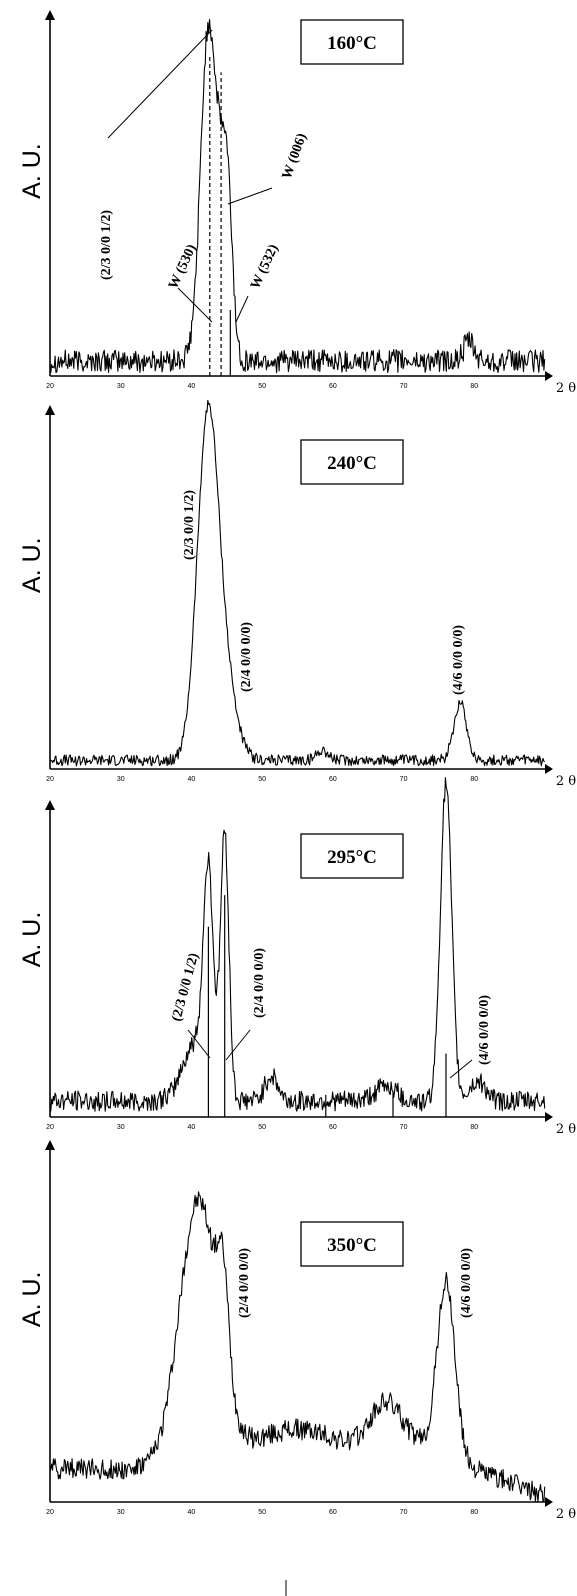 The width and height of the screenshot is (577, 1596). I want to click on panel-title: 160°C, so click(352, 43).